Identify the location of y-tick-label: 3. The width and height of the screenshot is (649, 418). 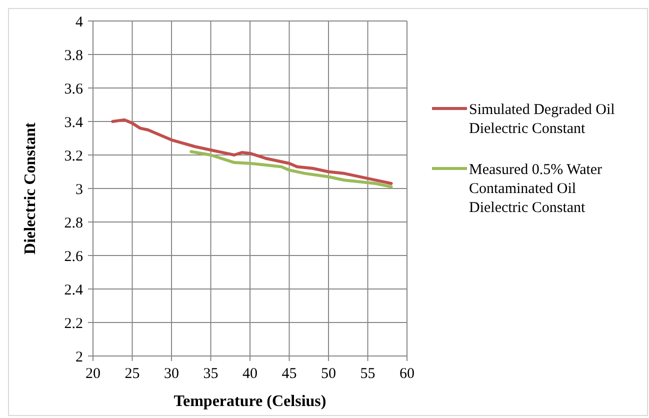
(79, 190).